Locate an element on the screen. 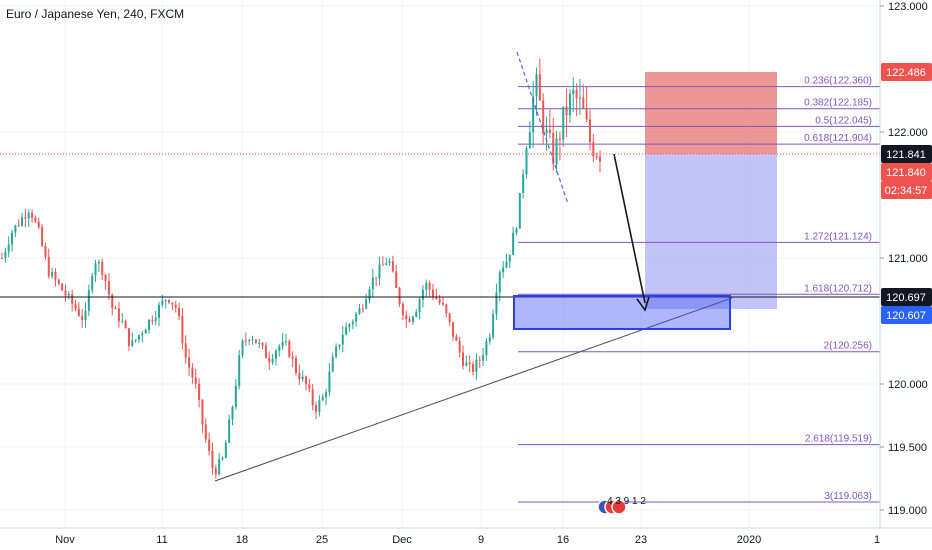 This screenshot has height=550, width=932. projection-arrow is located at coordinates (629, 228).